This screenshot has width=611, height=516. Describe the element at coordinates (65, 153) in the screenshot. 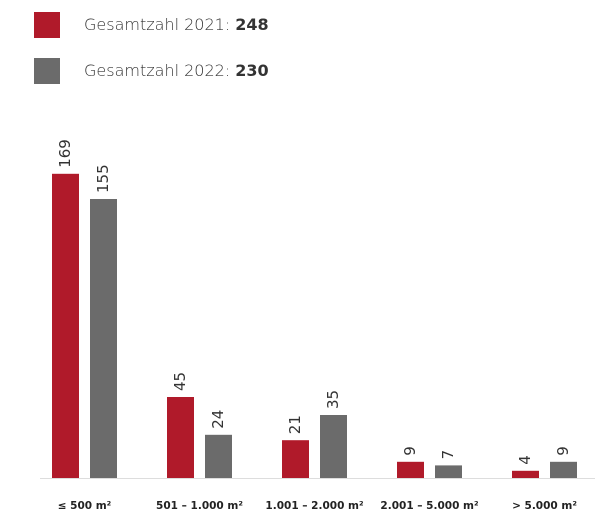

I see `value-label: 169` at that location.